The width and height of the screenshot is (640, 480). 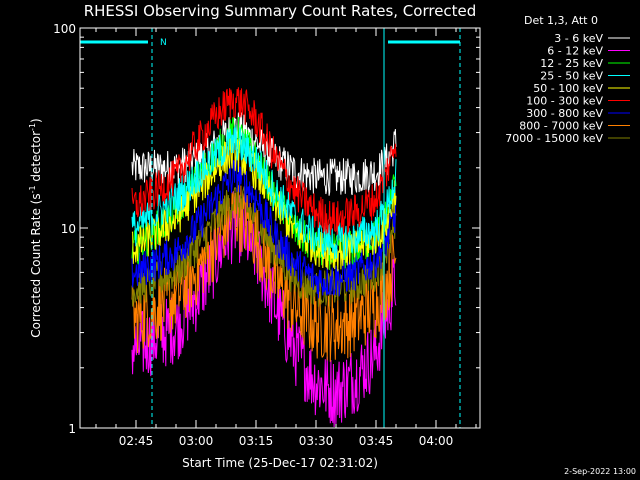 What do you see at coordinates (280, 463) in the screenshot?
I see `x-axis-label: Start Time (25-Dec-17 02:31:02)` at bounding box center [280, 463].